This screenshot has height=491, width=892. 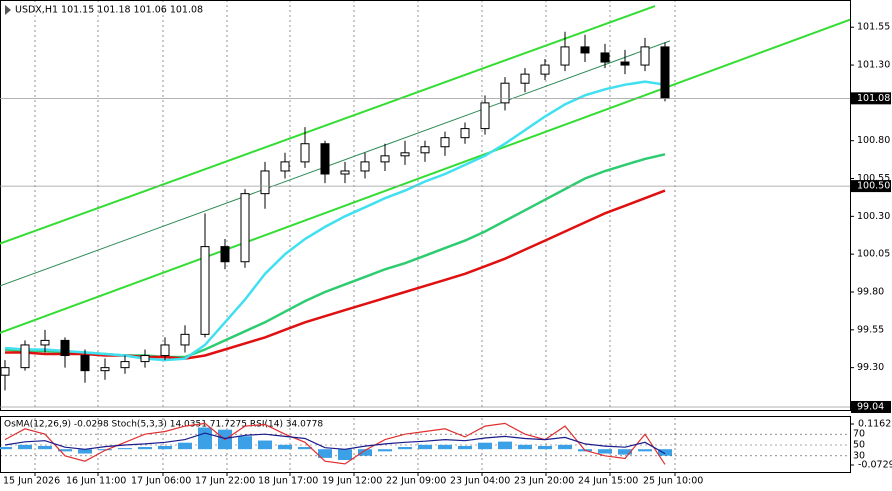 I want to click on oscillator-line, so click(x=335, y=443).